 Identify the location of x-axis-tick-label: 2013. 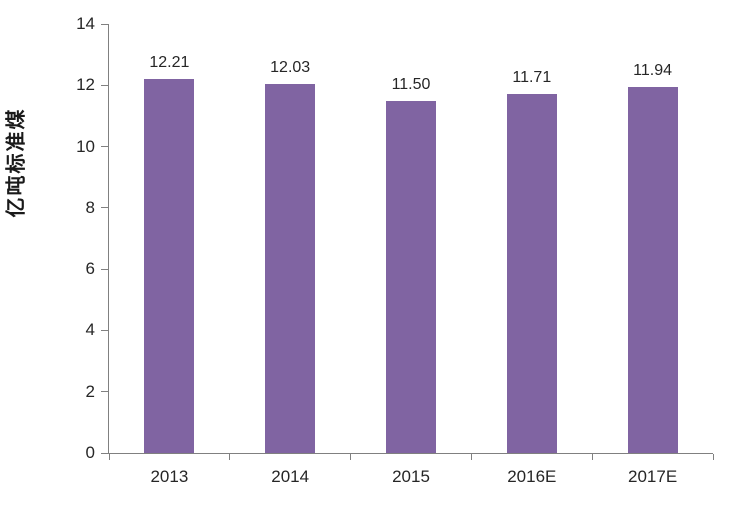
(169, 476).